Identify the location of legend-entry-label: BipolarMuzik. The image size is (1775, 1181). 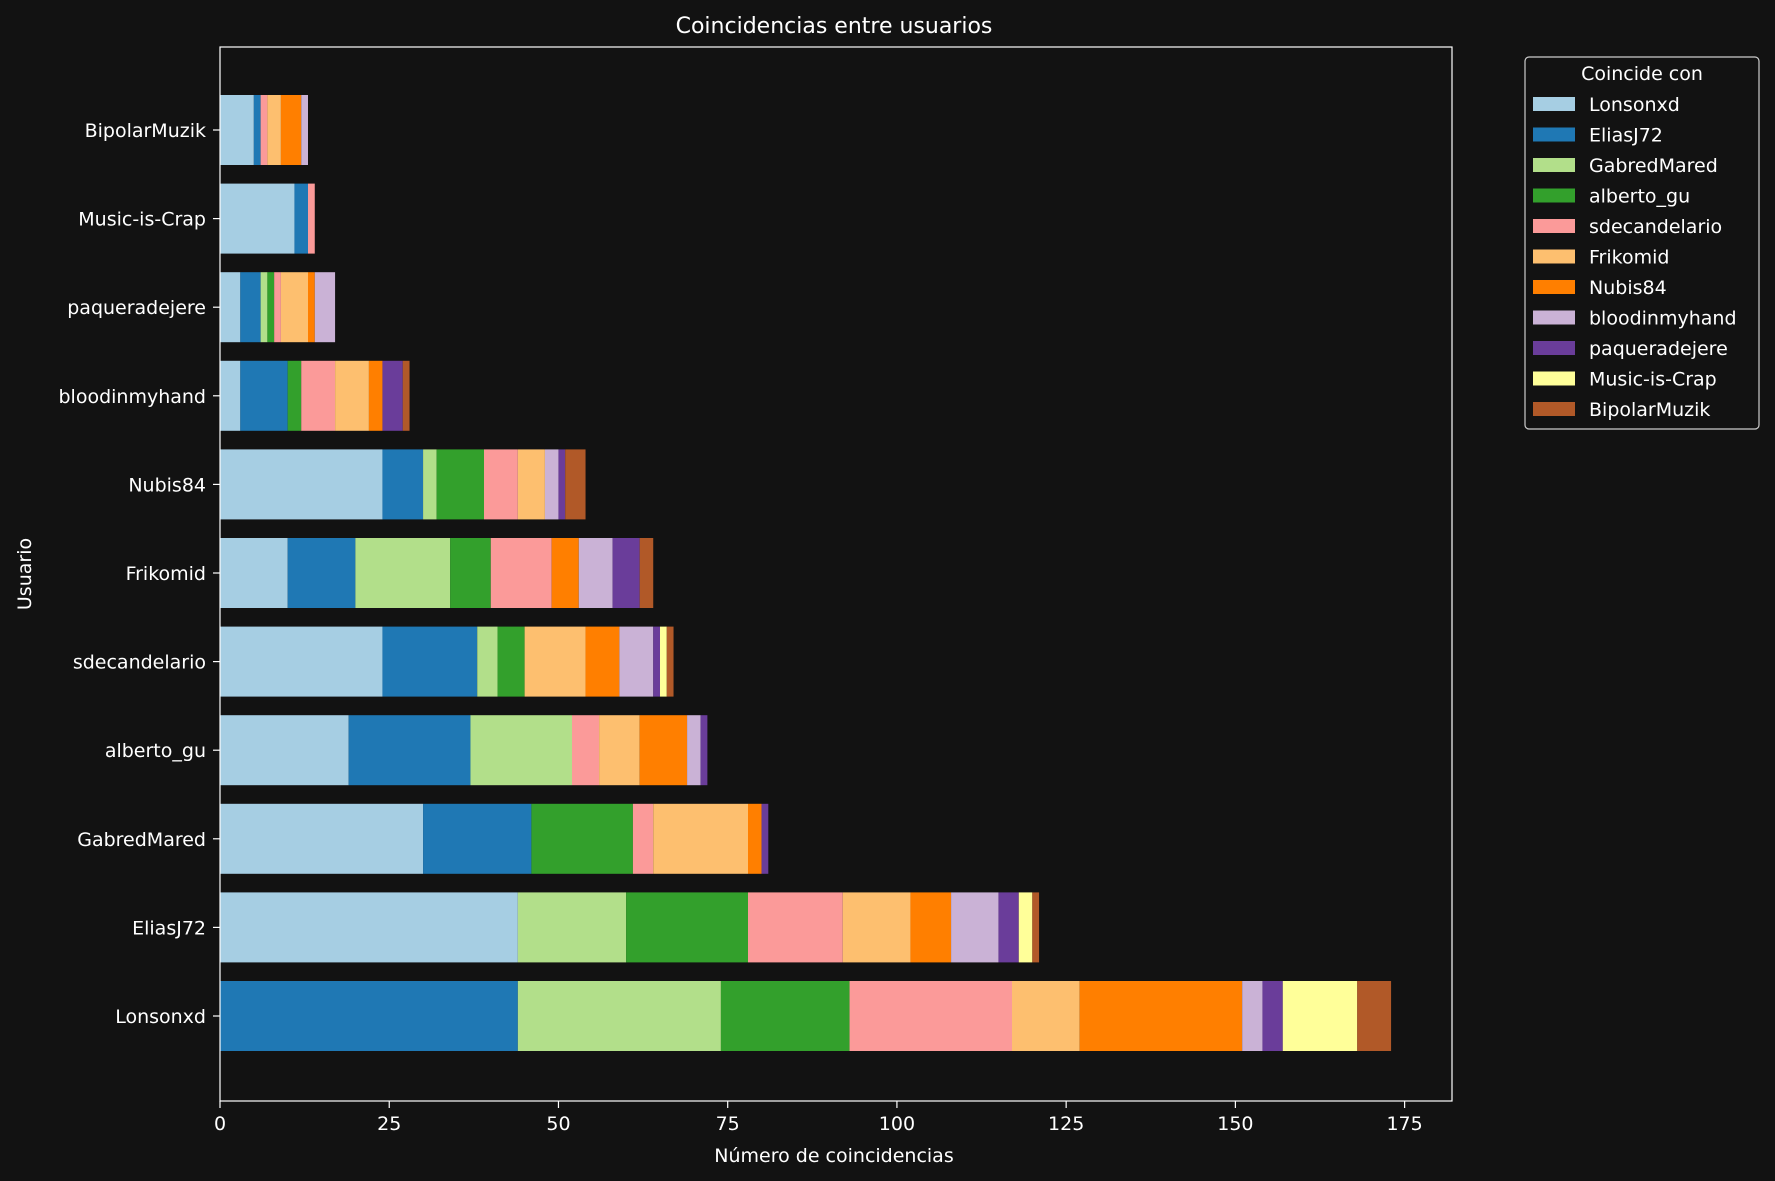
(1649, 410).